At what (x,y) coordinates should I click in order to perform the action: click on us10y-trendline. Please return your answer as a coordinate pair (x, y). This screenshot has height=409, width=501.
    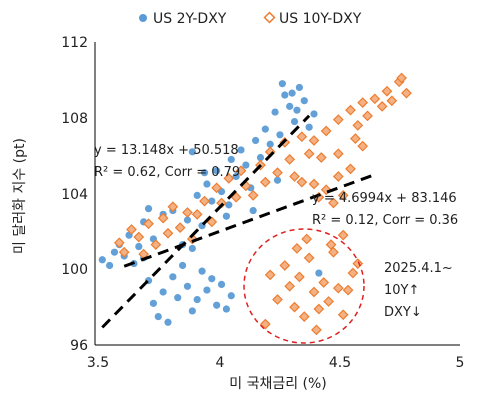
    Looking at the image, I should click on (250, 220).